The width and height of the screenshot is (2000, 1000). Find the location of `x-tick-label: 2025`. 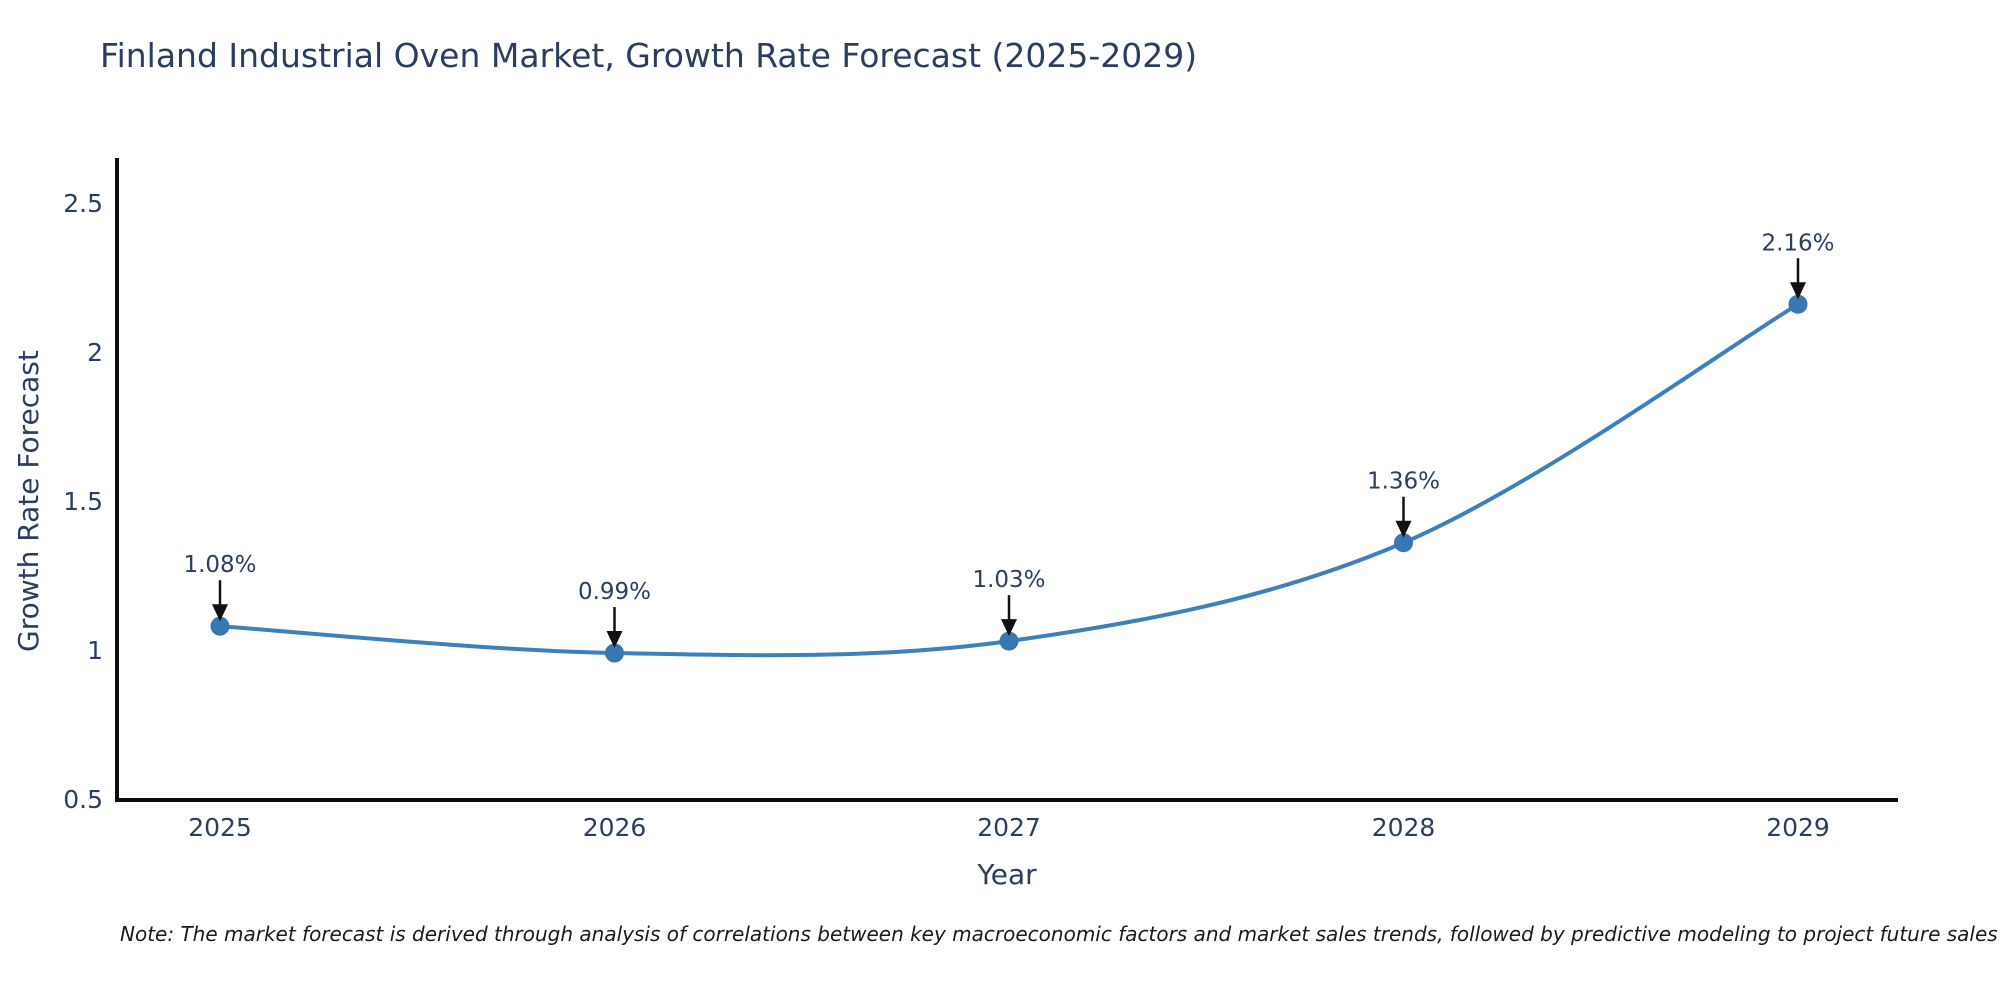

x-tick-label: 2025 is located at coordinates (220, 827).